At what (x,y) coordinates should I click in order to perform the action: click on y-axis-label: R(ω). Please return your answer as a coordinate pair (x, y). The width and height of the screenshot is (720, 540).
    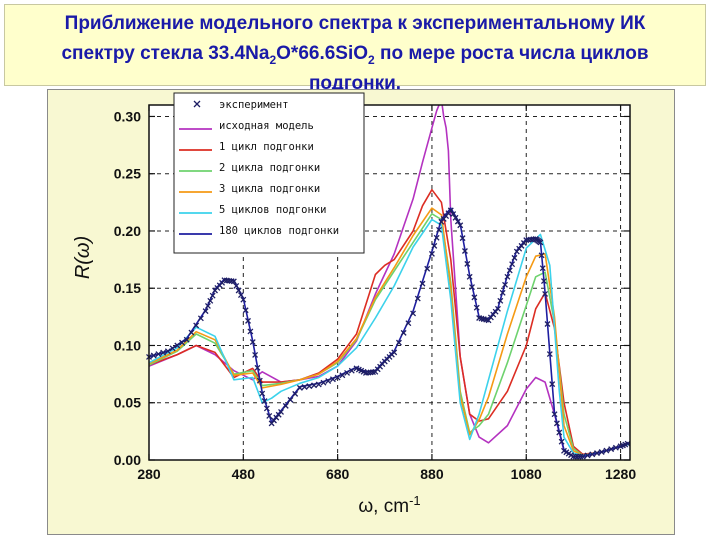
    Looking at the image, I should click on (83, 257).